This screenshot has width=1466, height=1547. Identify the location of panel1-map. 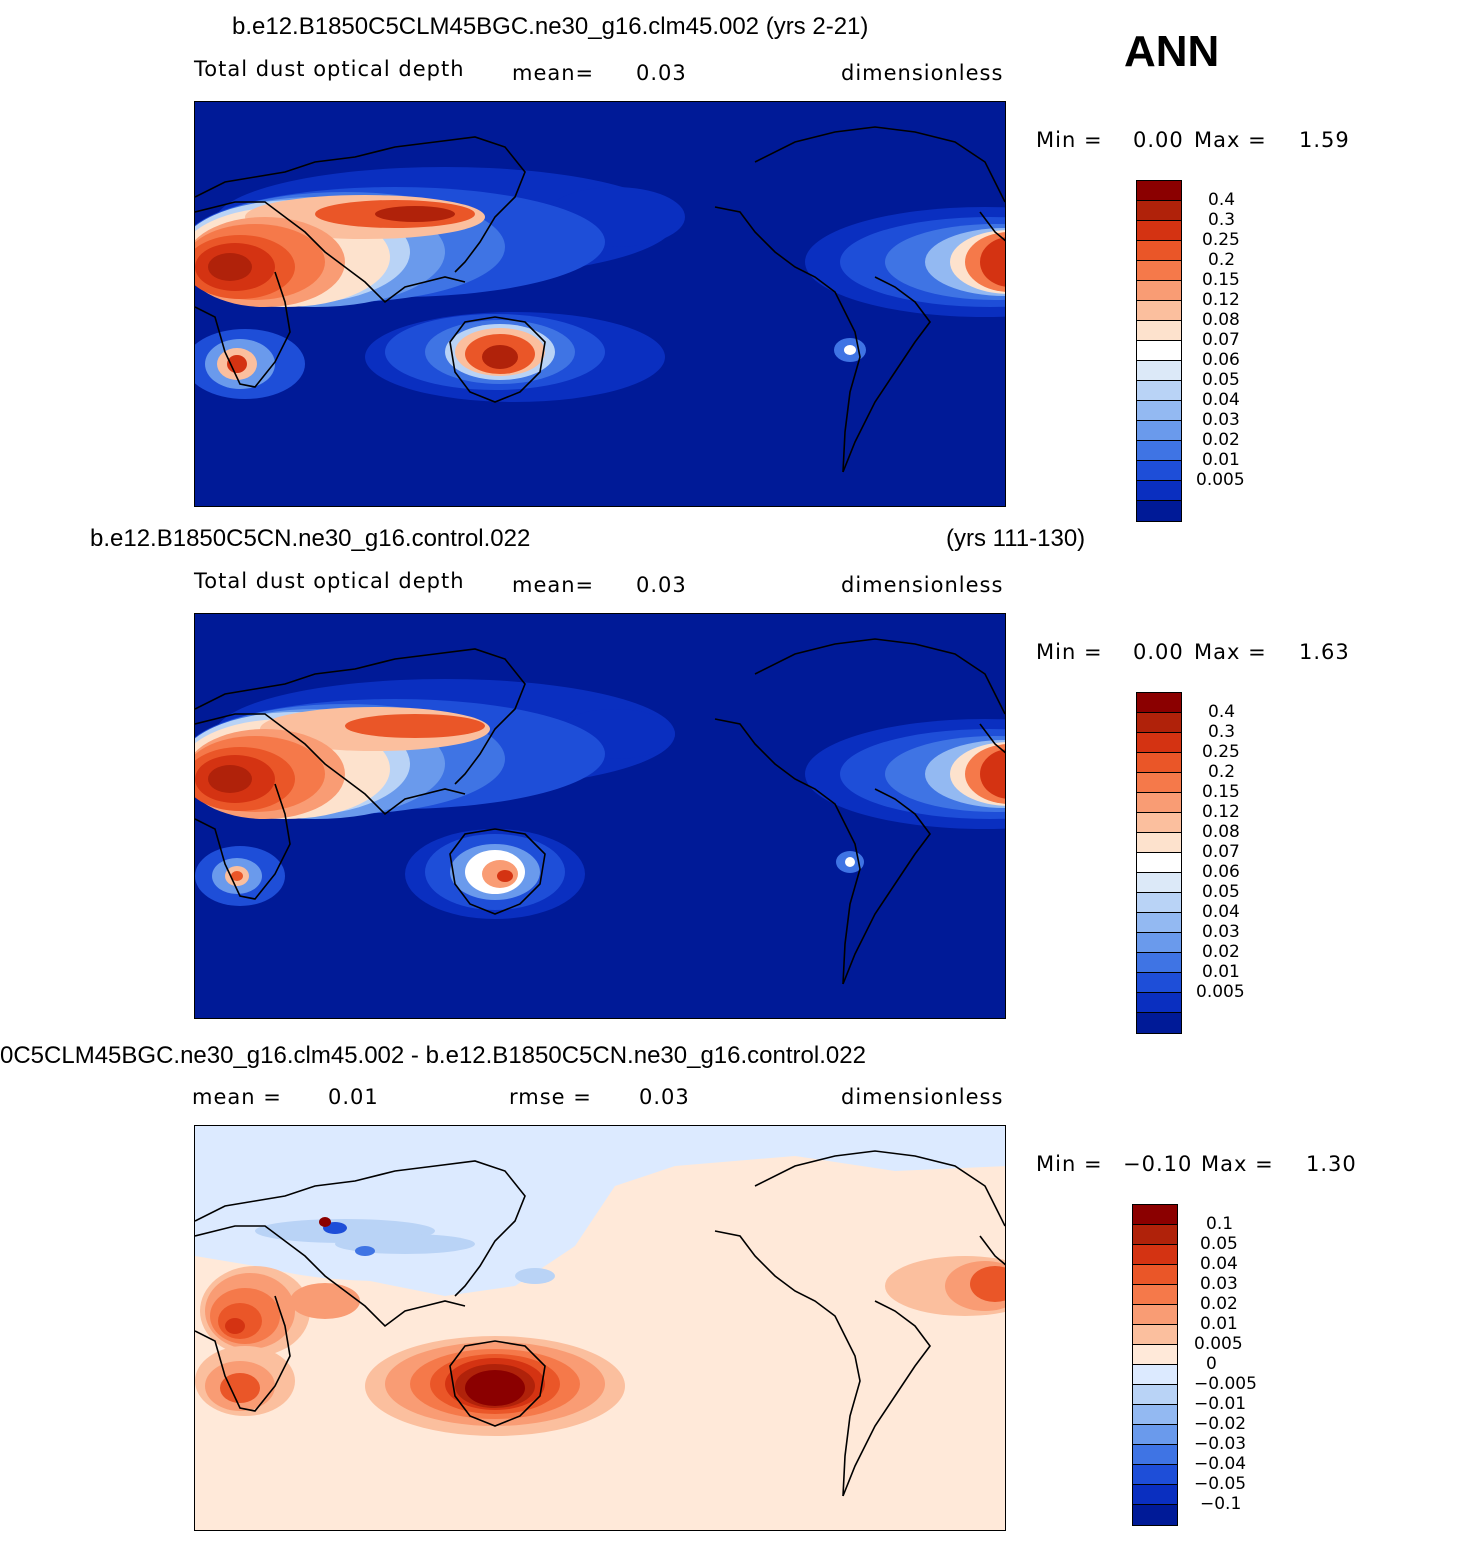
(600, 304).